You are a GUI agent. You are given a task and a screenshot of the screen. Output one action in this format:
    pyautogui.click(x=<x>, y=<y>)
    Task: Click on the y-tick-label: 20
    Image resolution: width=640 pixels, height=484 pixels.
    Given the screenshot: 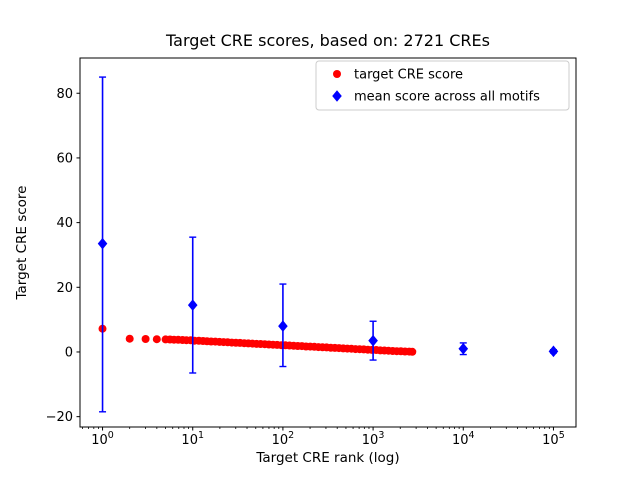 What is the action you would take?
    pyautogui.click(x=64, y=288)
    